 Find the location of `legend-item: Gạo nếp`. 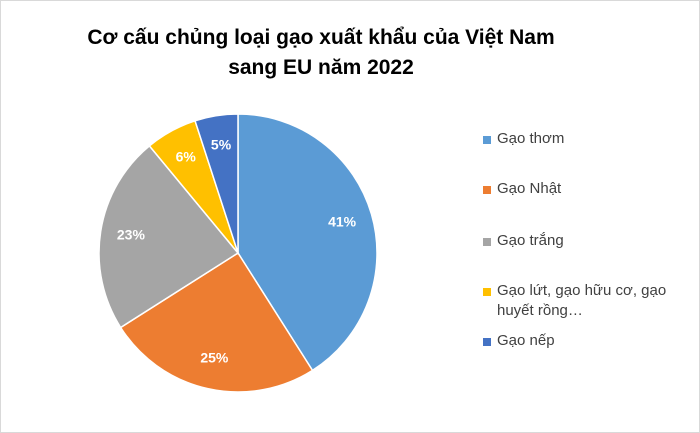

legend-item: Gạo nếp is located at coordinates (591, 341).